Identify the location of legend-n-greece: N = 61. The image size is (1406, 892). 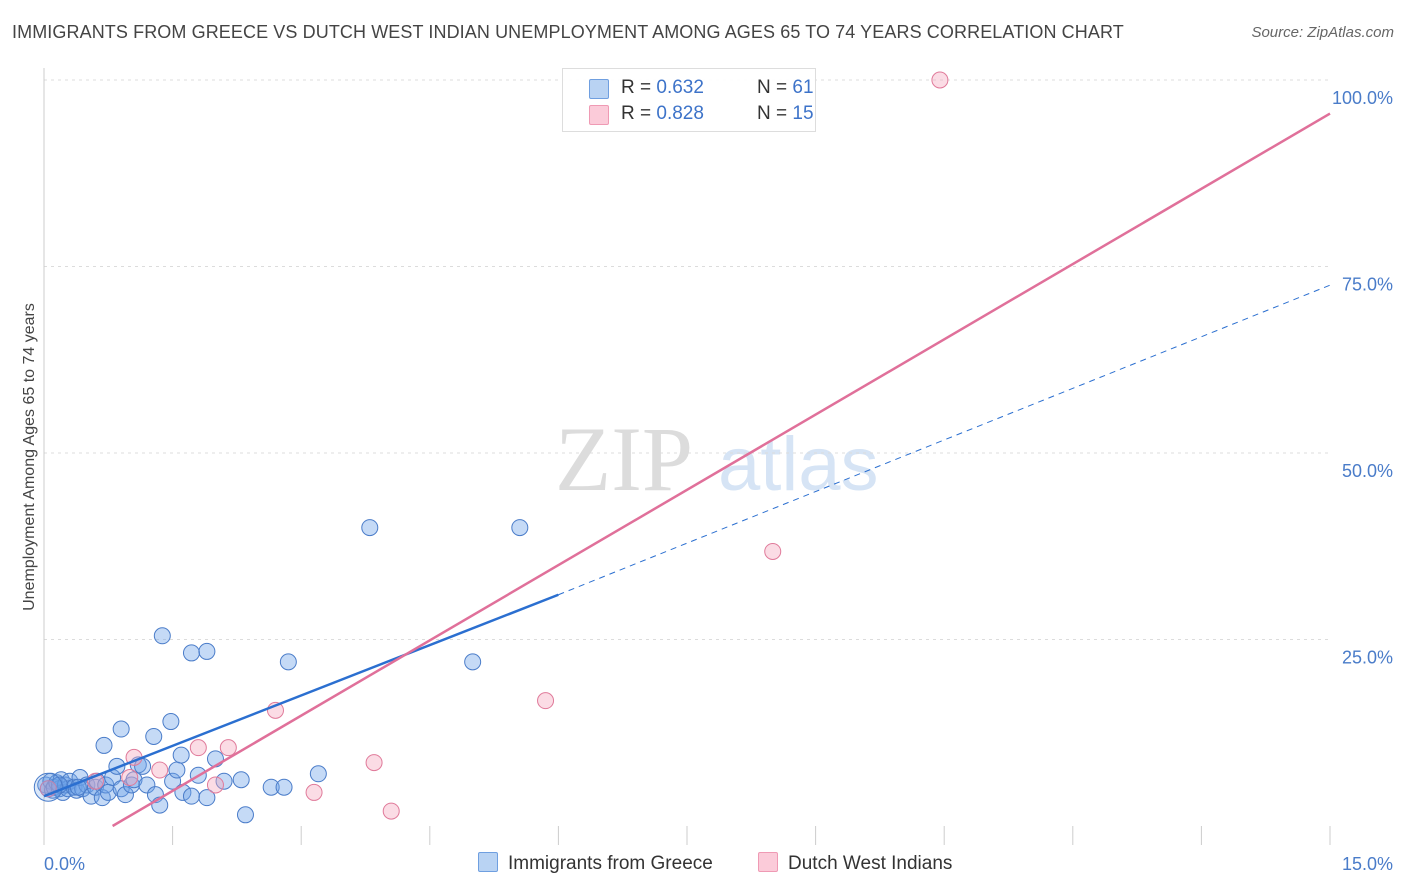
(785, 87).